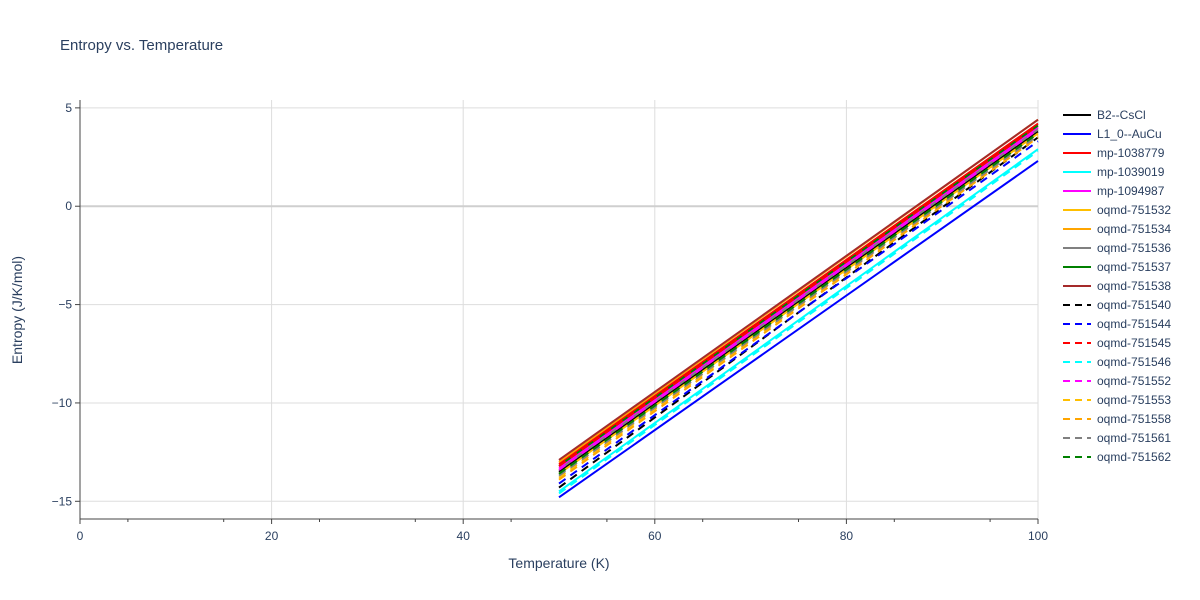 The image size is (1200, 600). I want to click on legend-label: oqmd-751546, so click(1134, 362).